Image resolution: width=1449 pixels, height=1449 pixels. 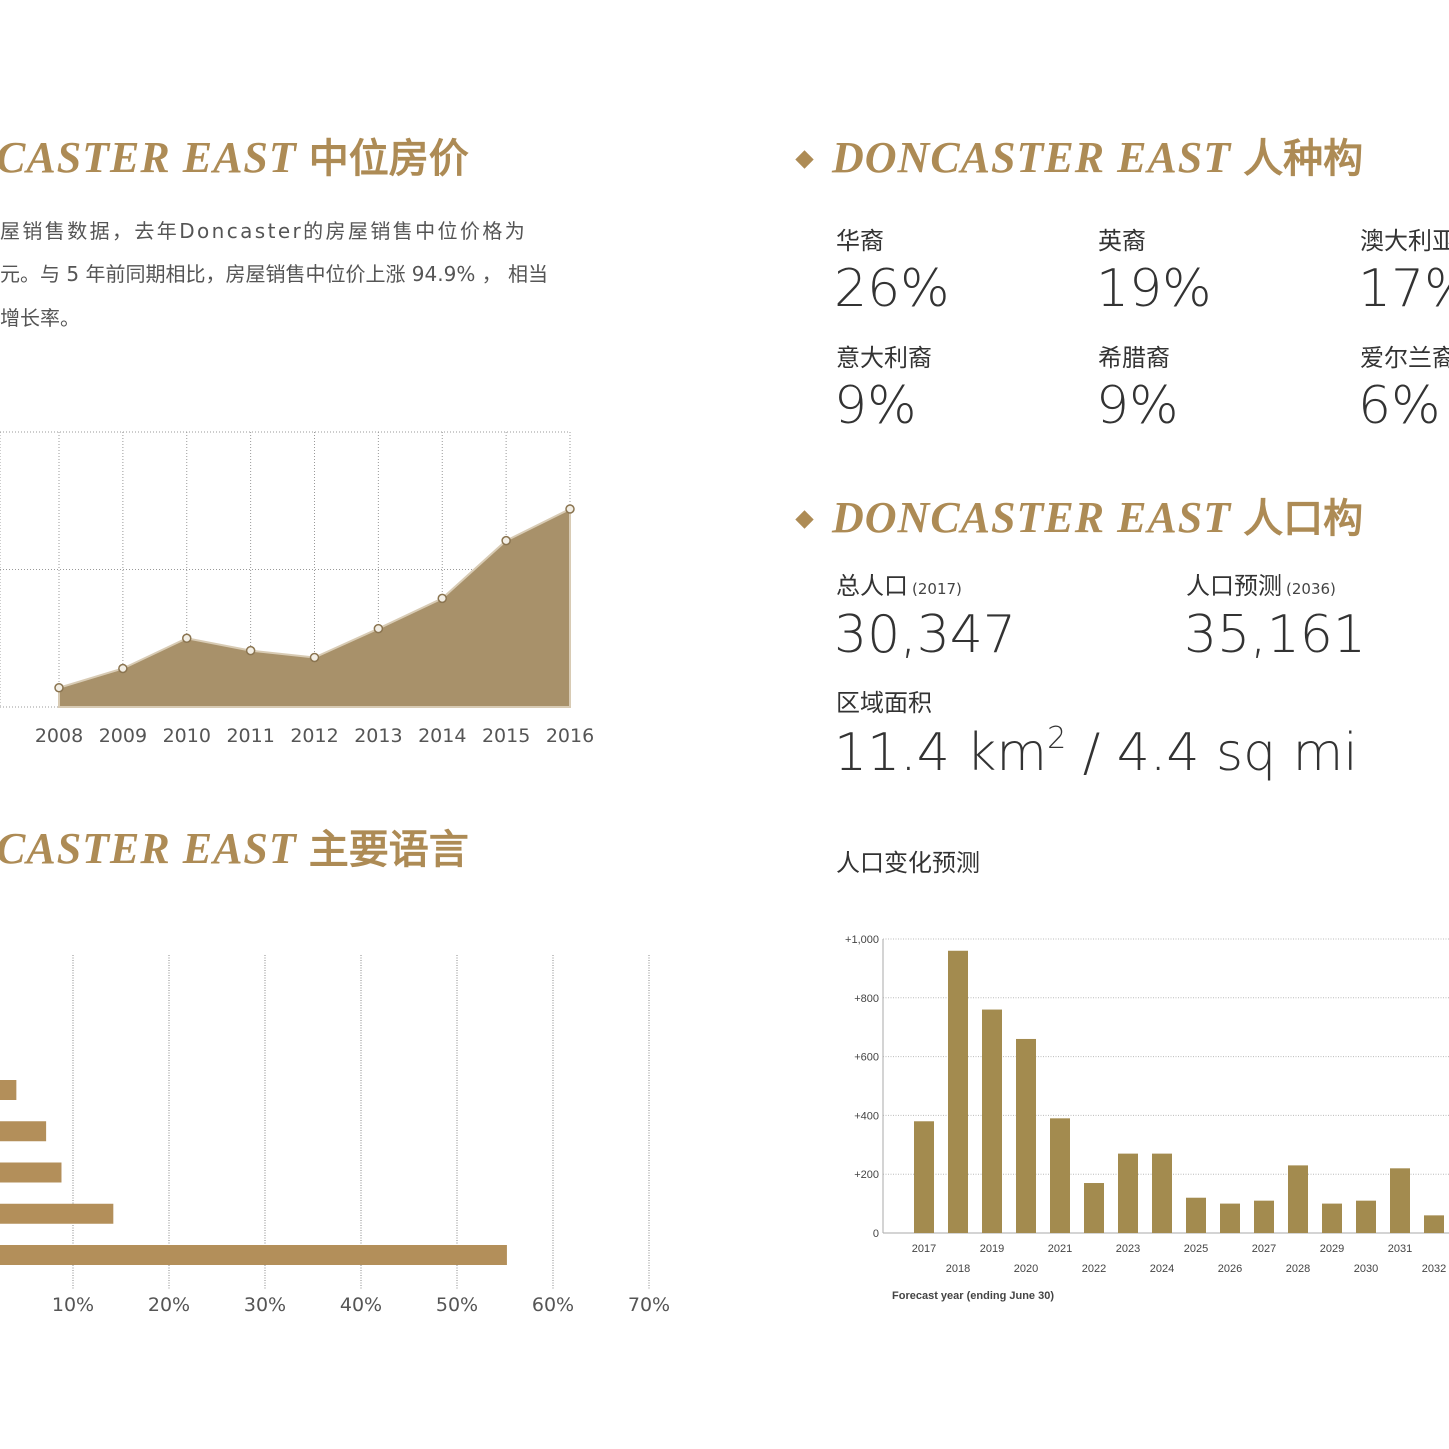 I want to click on x-tick-label: 2031, so click(x=1400, y=1249).